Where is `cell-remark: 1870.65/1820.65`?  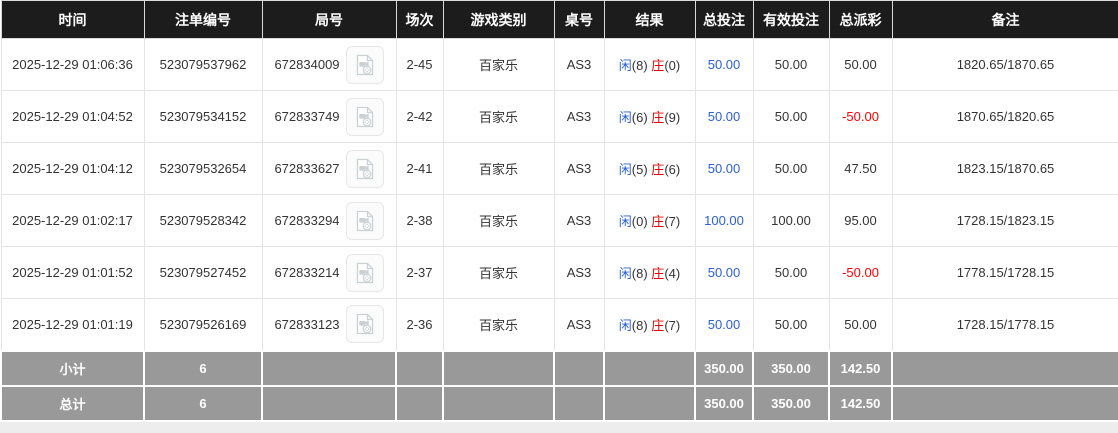
cell-remark: 1870.65/1820.65 is located at coordinates (1004, 116).